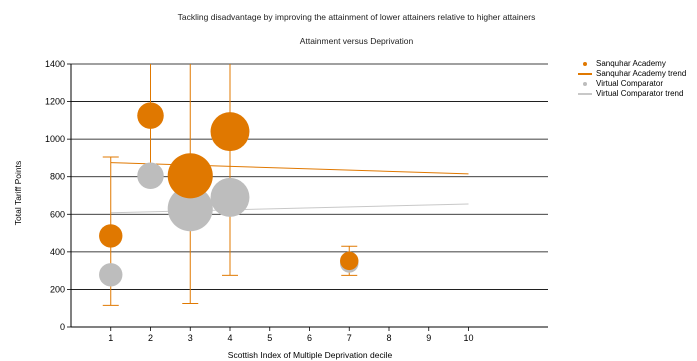 This screenshot has width=697, height=361. What do you see at coordinates (585, 74) in the screenshot?
I see `legend-swatch-sanquhar-trend` at bounding box center [585, 74].